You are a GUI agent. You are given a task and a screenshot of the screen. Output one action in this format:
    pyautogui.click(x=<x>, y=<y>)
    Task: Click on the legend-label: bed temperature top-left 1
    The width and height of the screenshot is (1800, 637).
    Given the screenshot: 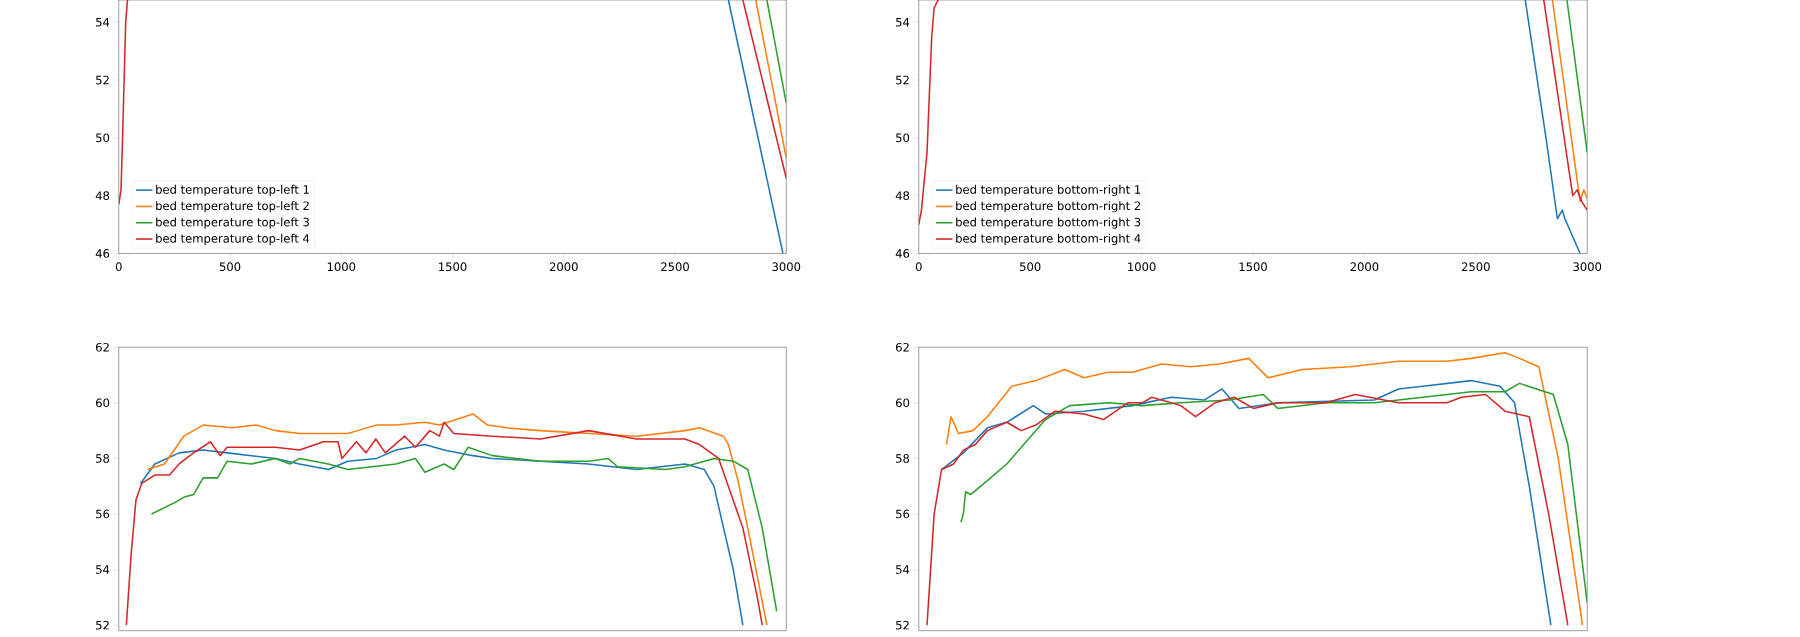 What is the action you would take?
    pyautogui.click(x=232, y=191)
    